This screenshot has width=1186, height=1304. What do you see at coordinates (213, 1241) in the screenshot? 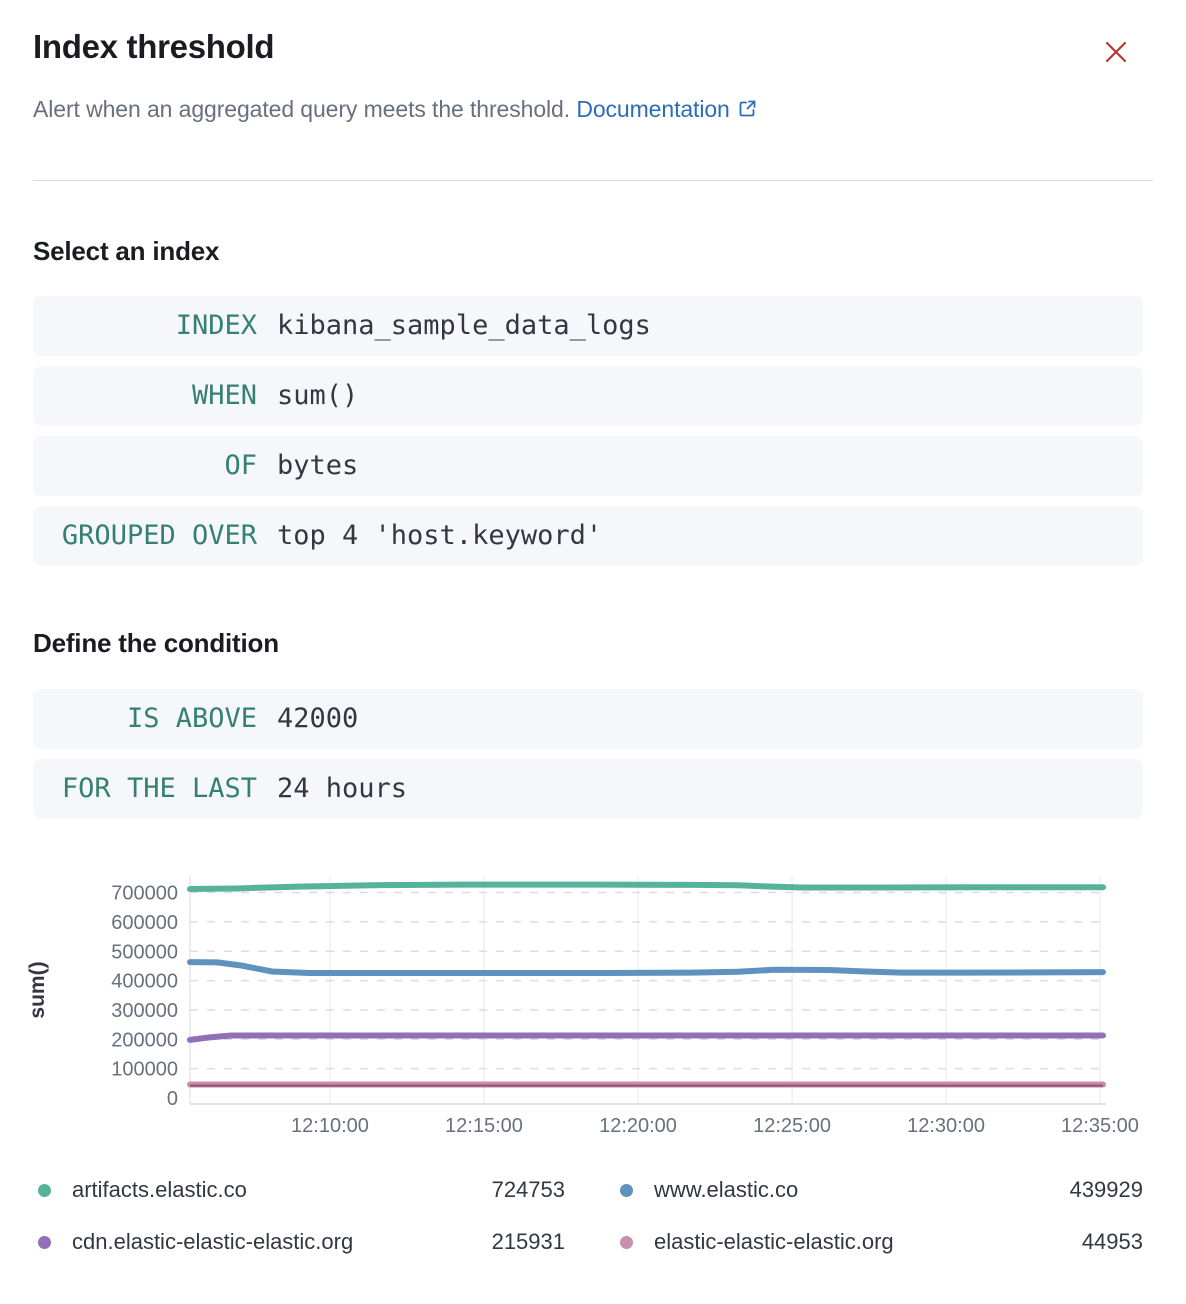
I see `legend-label: cdn.elastic-elastic-elastic.org` at bounding box center [213, 1241].